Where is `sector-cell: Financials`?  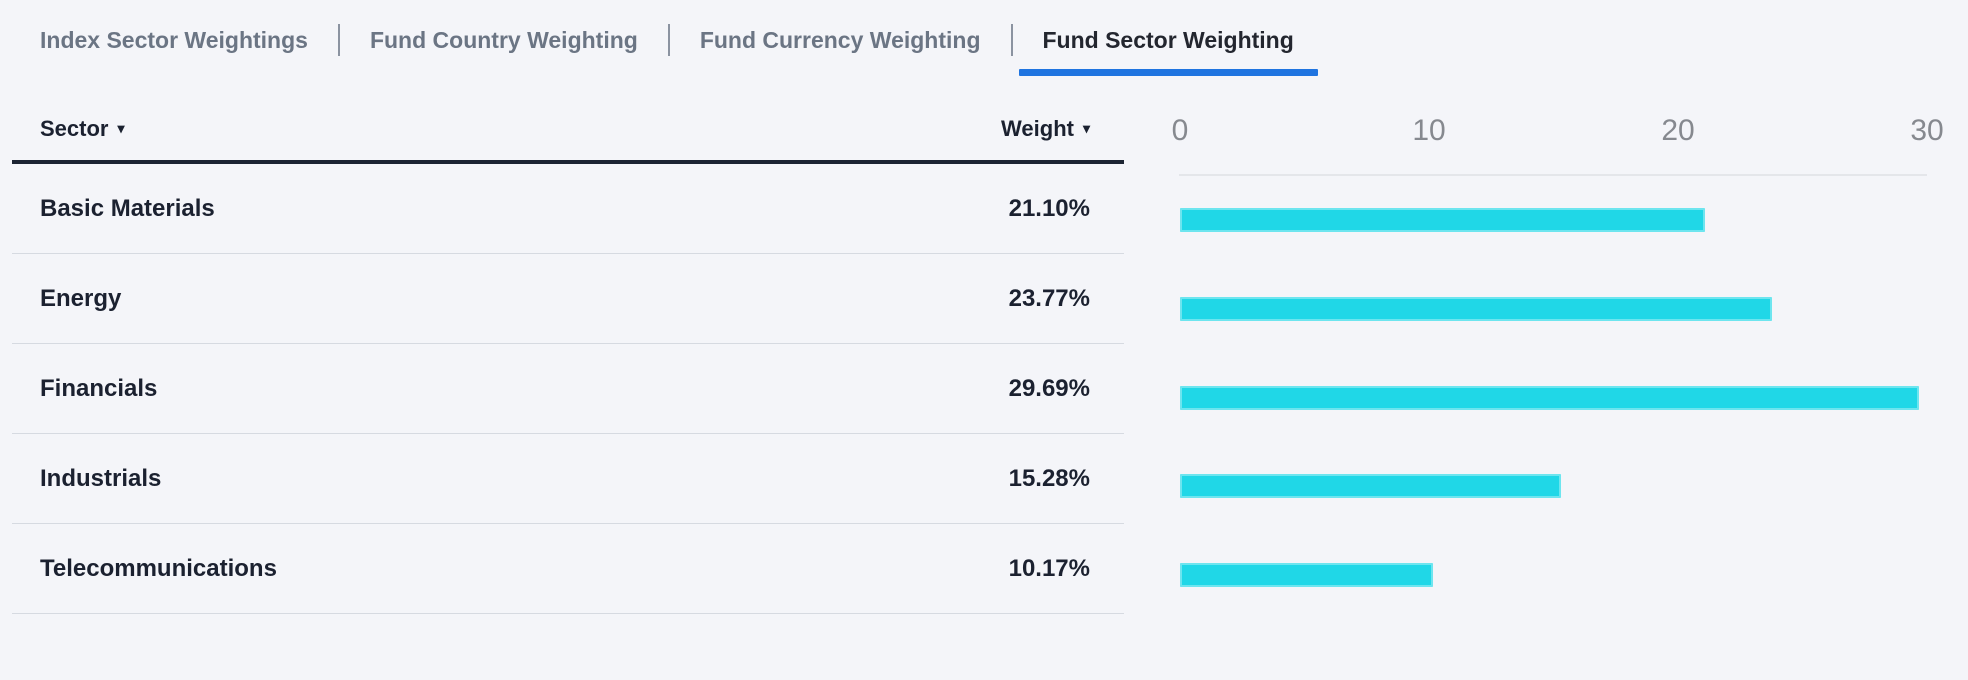 sector-cell: Financials is located at coordinates (99, 388).